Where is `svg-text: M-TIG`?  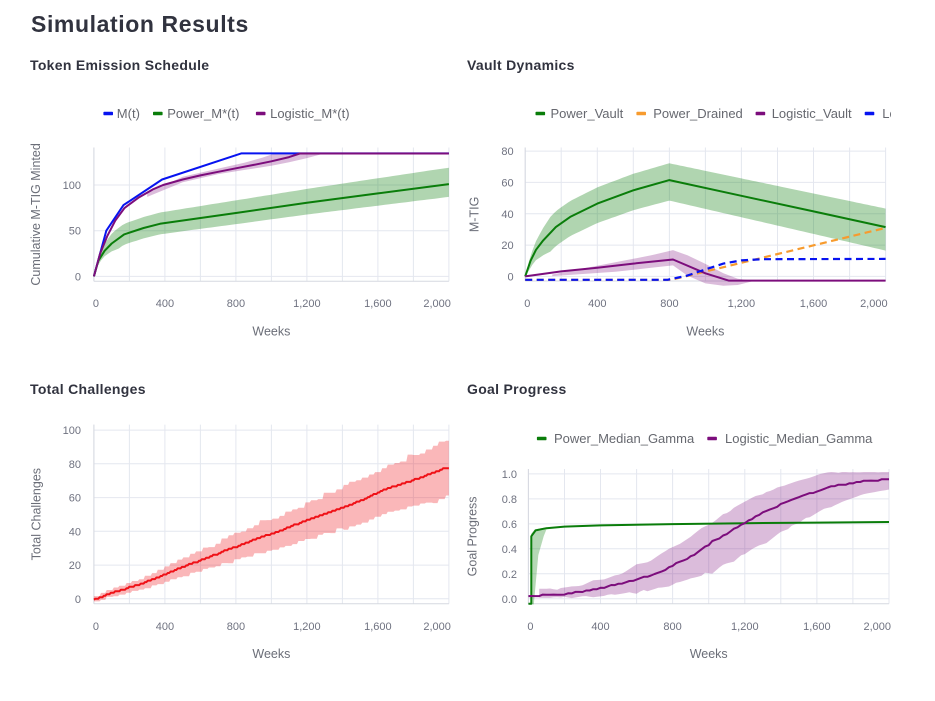
svg-text: M-TIG is located at coordinates (475, 214).